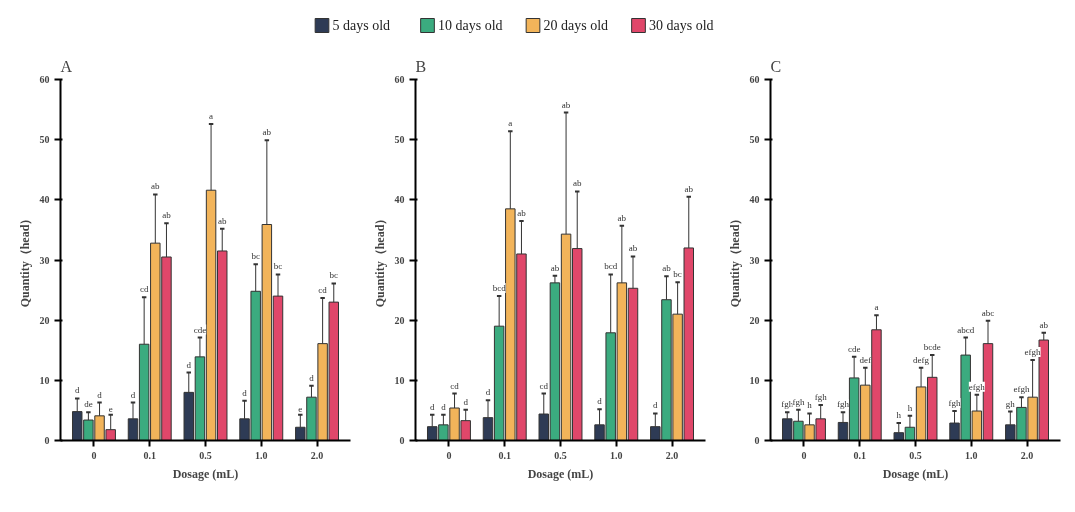  I want to click on legend-label: 30 days old, so click(681, 25).